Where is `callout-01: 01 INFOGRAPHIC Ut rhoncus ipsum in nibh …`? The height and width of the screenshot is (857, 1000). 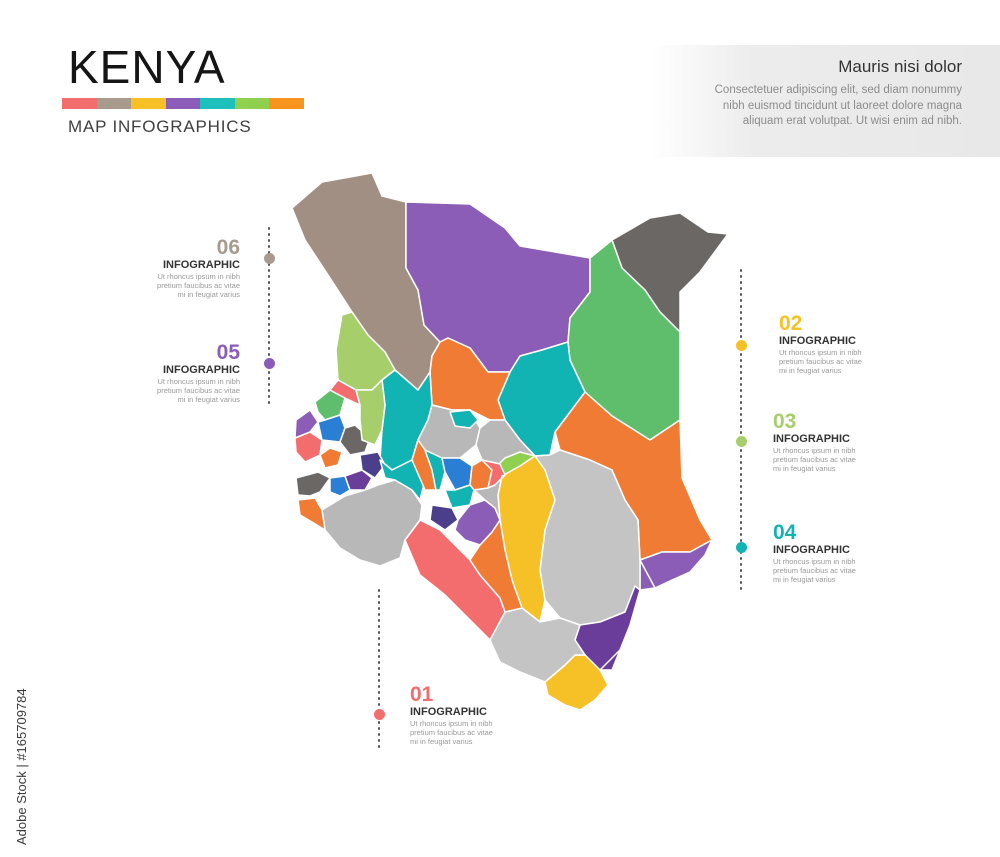 callout-01: 01 INFOGRAPHIC Ut rhoncus ipsum in nibh … is located at coordinates (456, 715).